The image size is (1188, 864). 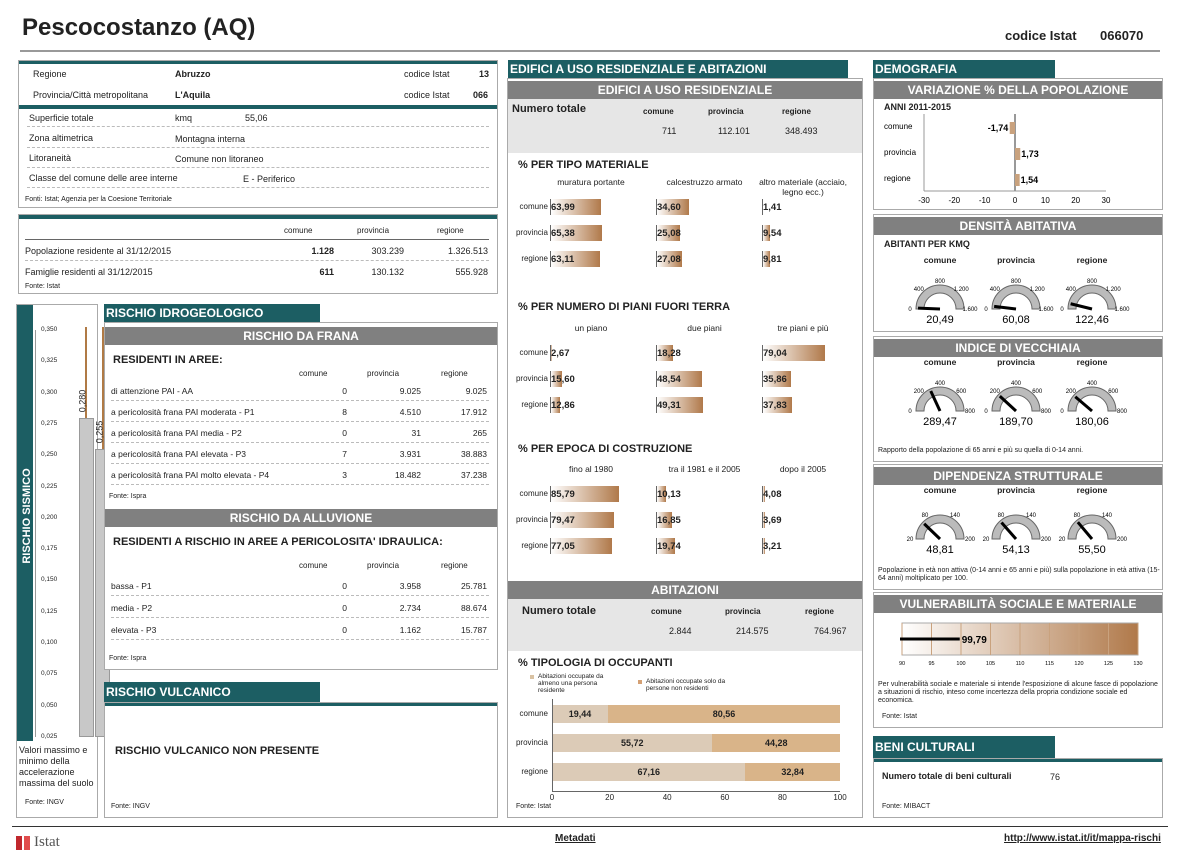 I want to click on materiale-bar-label: 9,54, so click(x=772, y=233).